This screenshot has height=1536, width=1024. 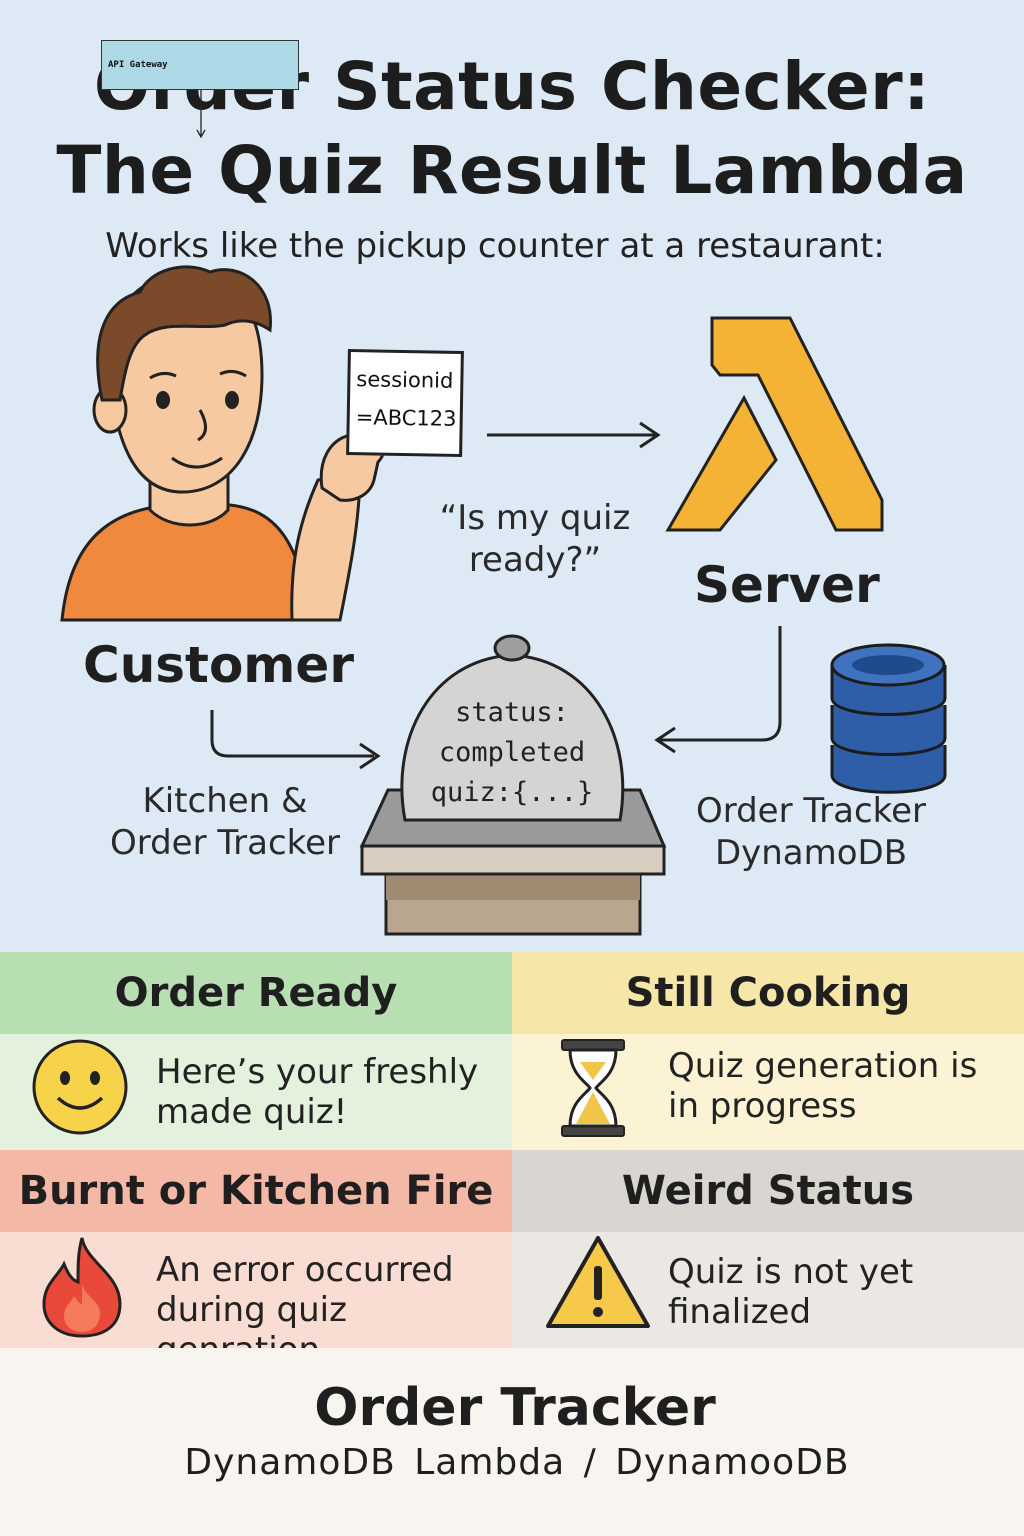 I want to click on right-eye, so click(x=232, y=400).